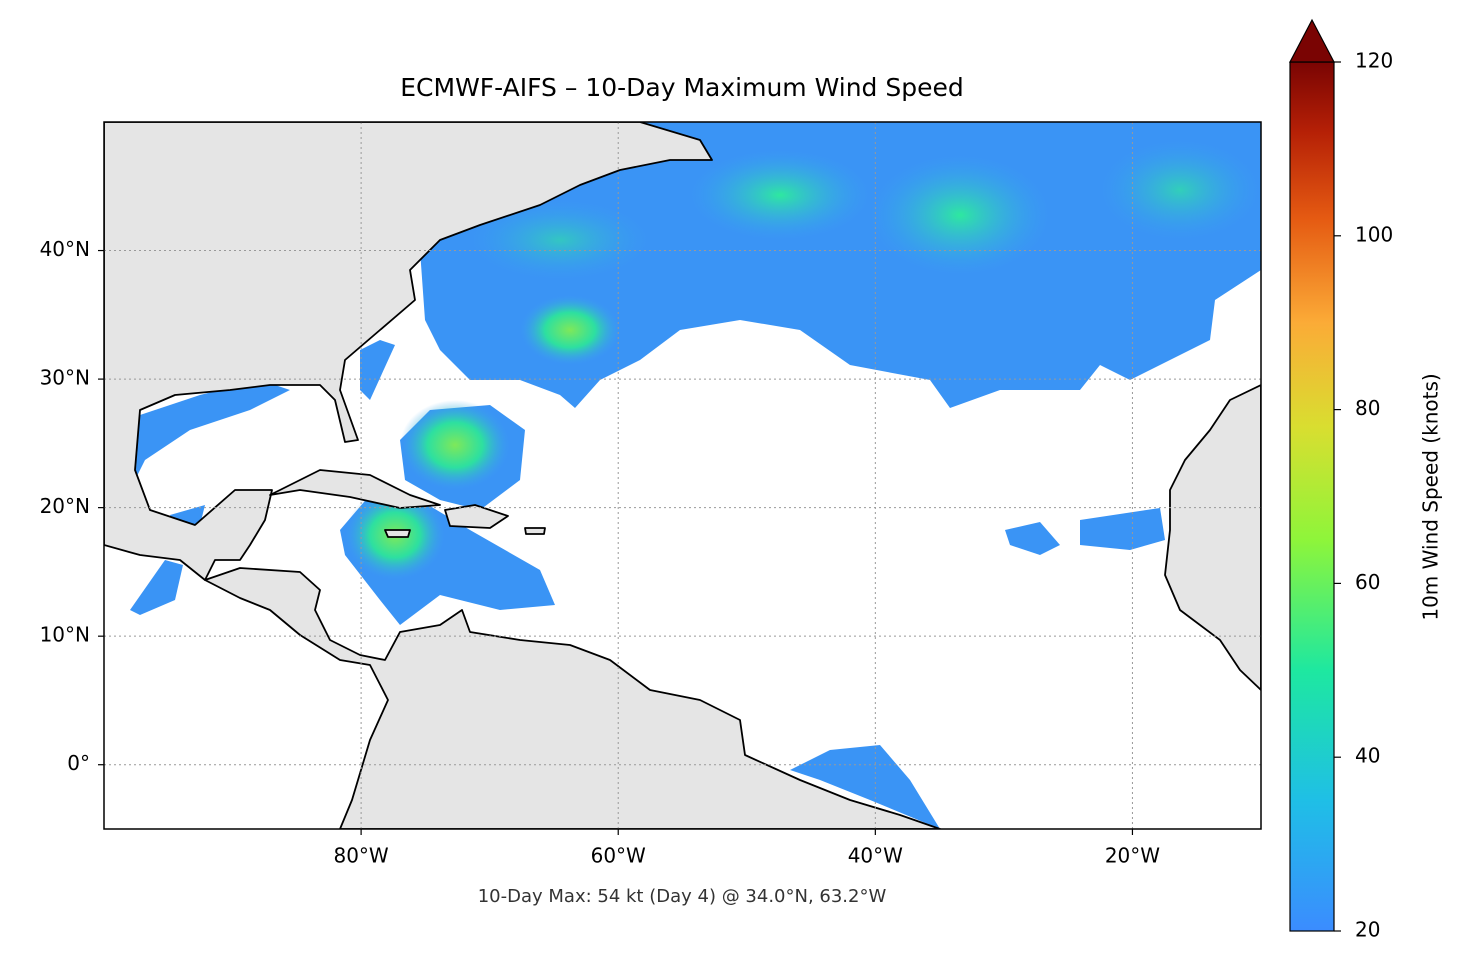 This screenshot has height=973, width=1466. What do you see at coordinates (682, 87) in the screenshot?
I see `chart-title: ECMWF-AIFS – 10-Day Maximum Wind Speed` at bounding box center [682, 87].